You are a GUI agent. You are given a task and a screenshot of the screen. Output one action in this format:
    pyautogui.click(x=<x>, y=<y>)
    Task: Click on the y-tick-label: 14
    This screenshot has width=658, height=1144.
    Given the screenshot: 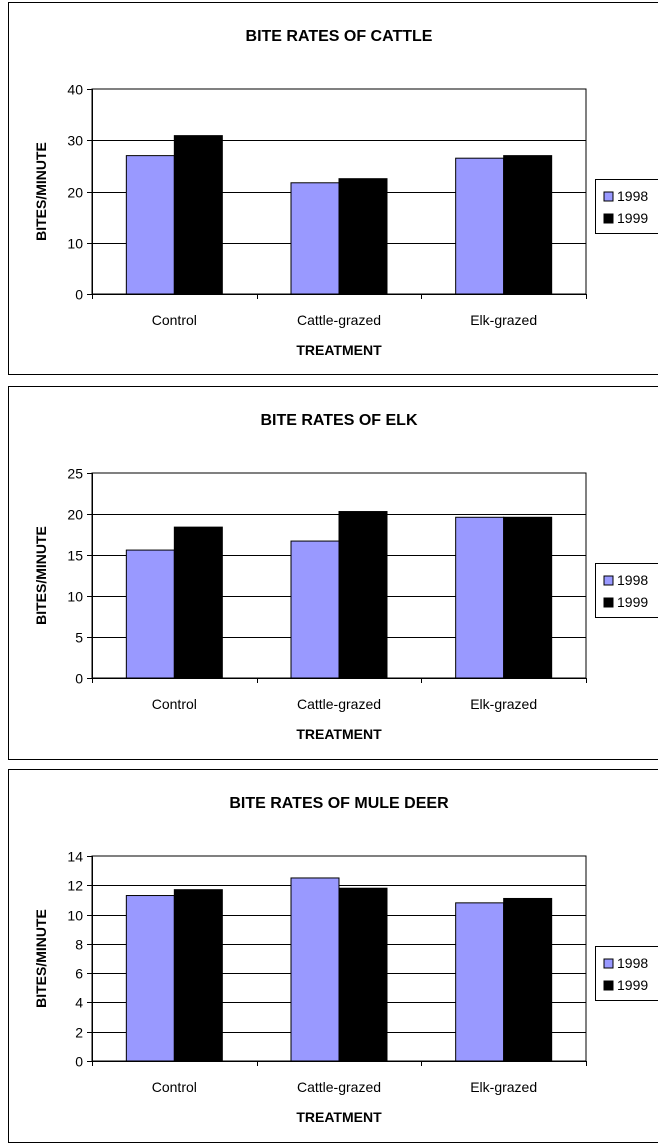 What is the action you would take?
    pyautogui.click(x=75, y=857)
    